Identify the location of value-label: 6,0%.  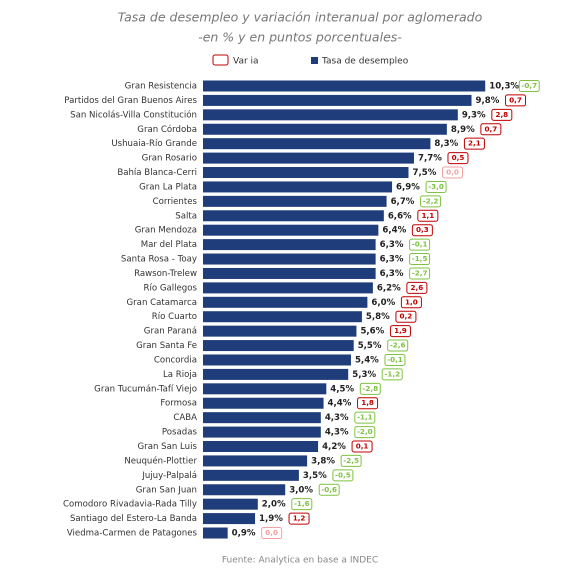
(383, 303).